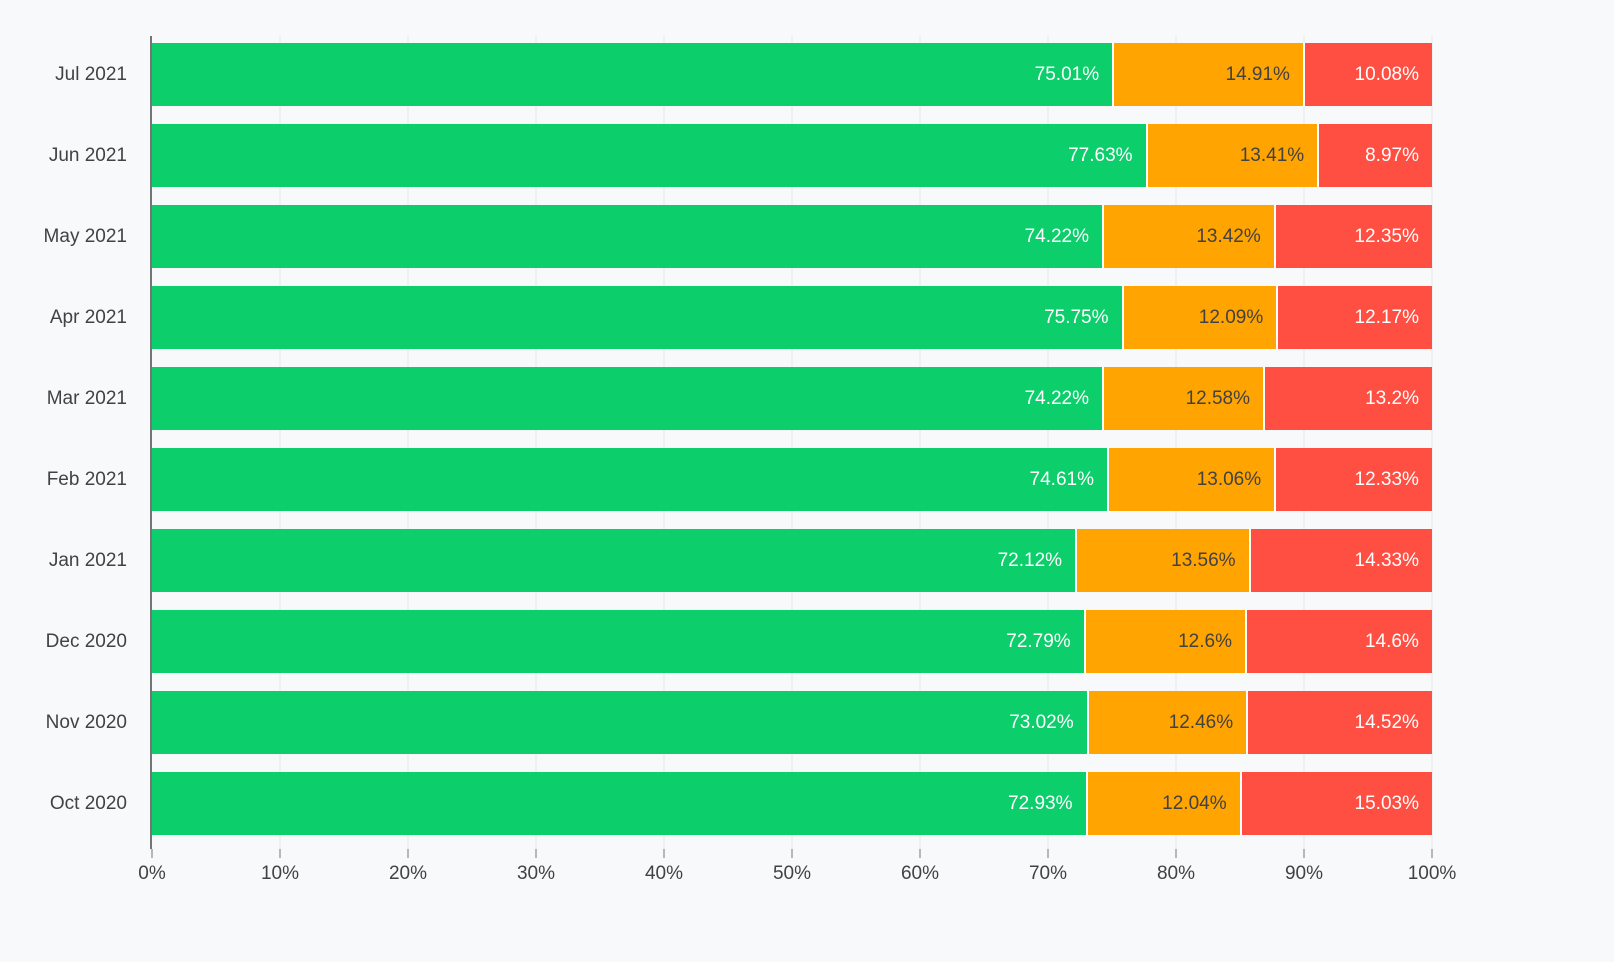 Image resolution: width=1614 pixels, height=962 pixels. What do you see at coordinates (1340, 560) in the screenshot?
I see `bar-segment-red: 14.33%` at bounding box center [1340, 560].